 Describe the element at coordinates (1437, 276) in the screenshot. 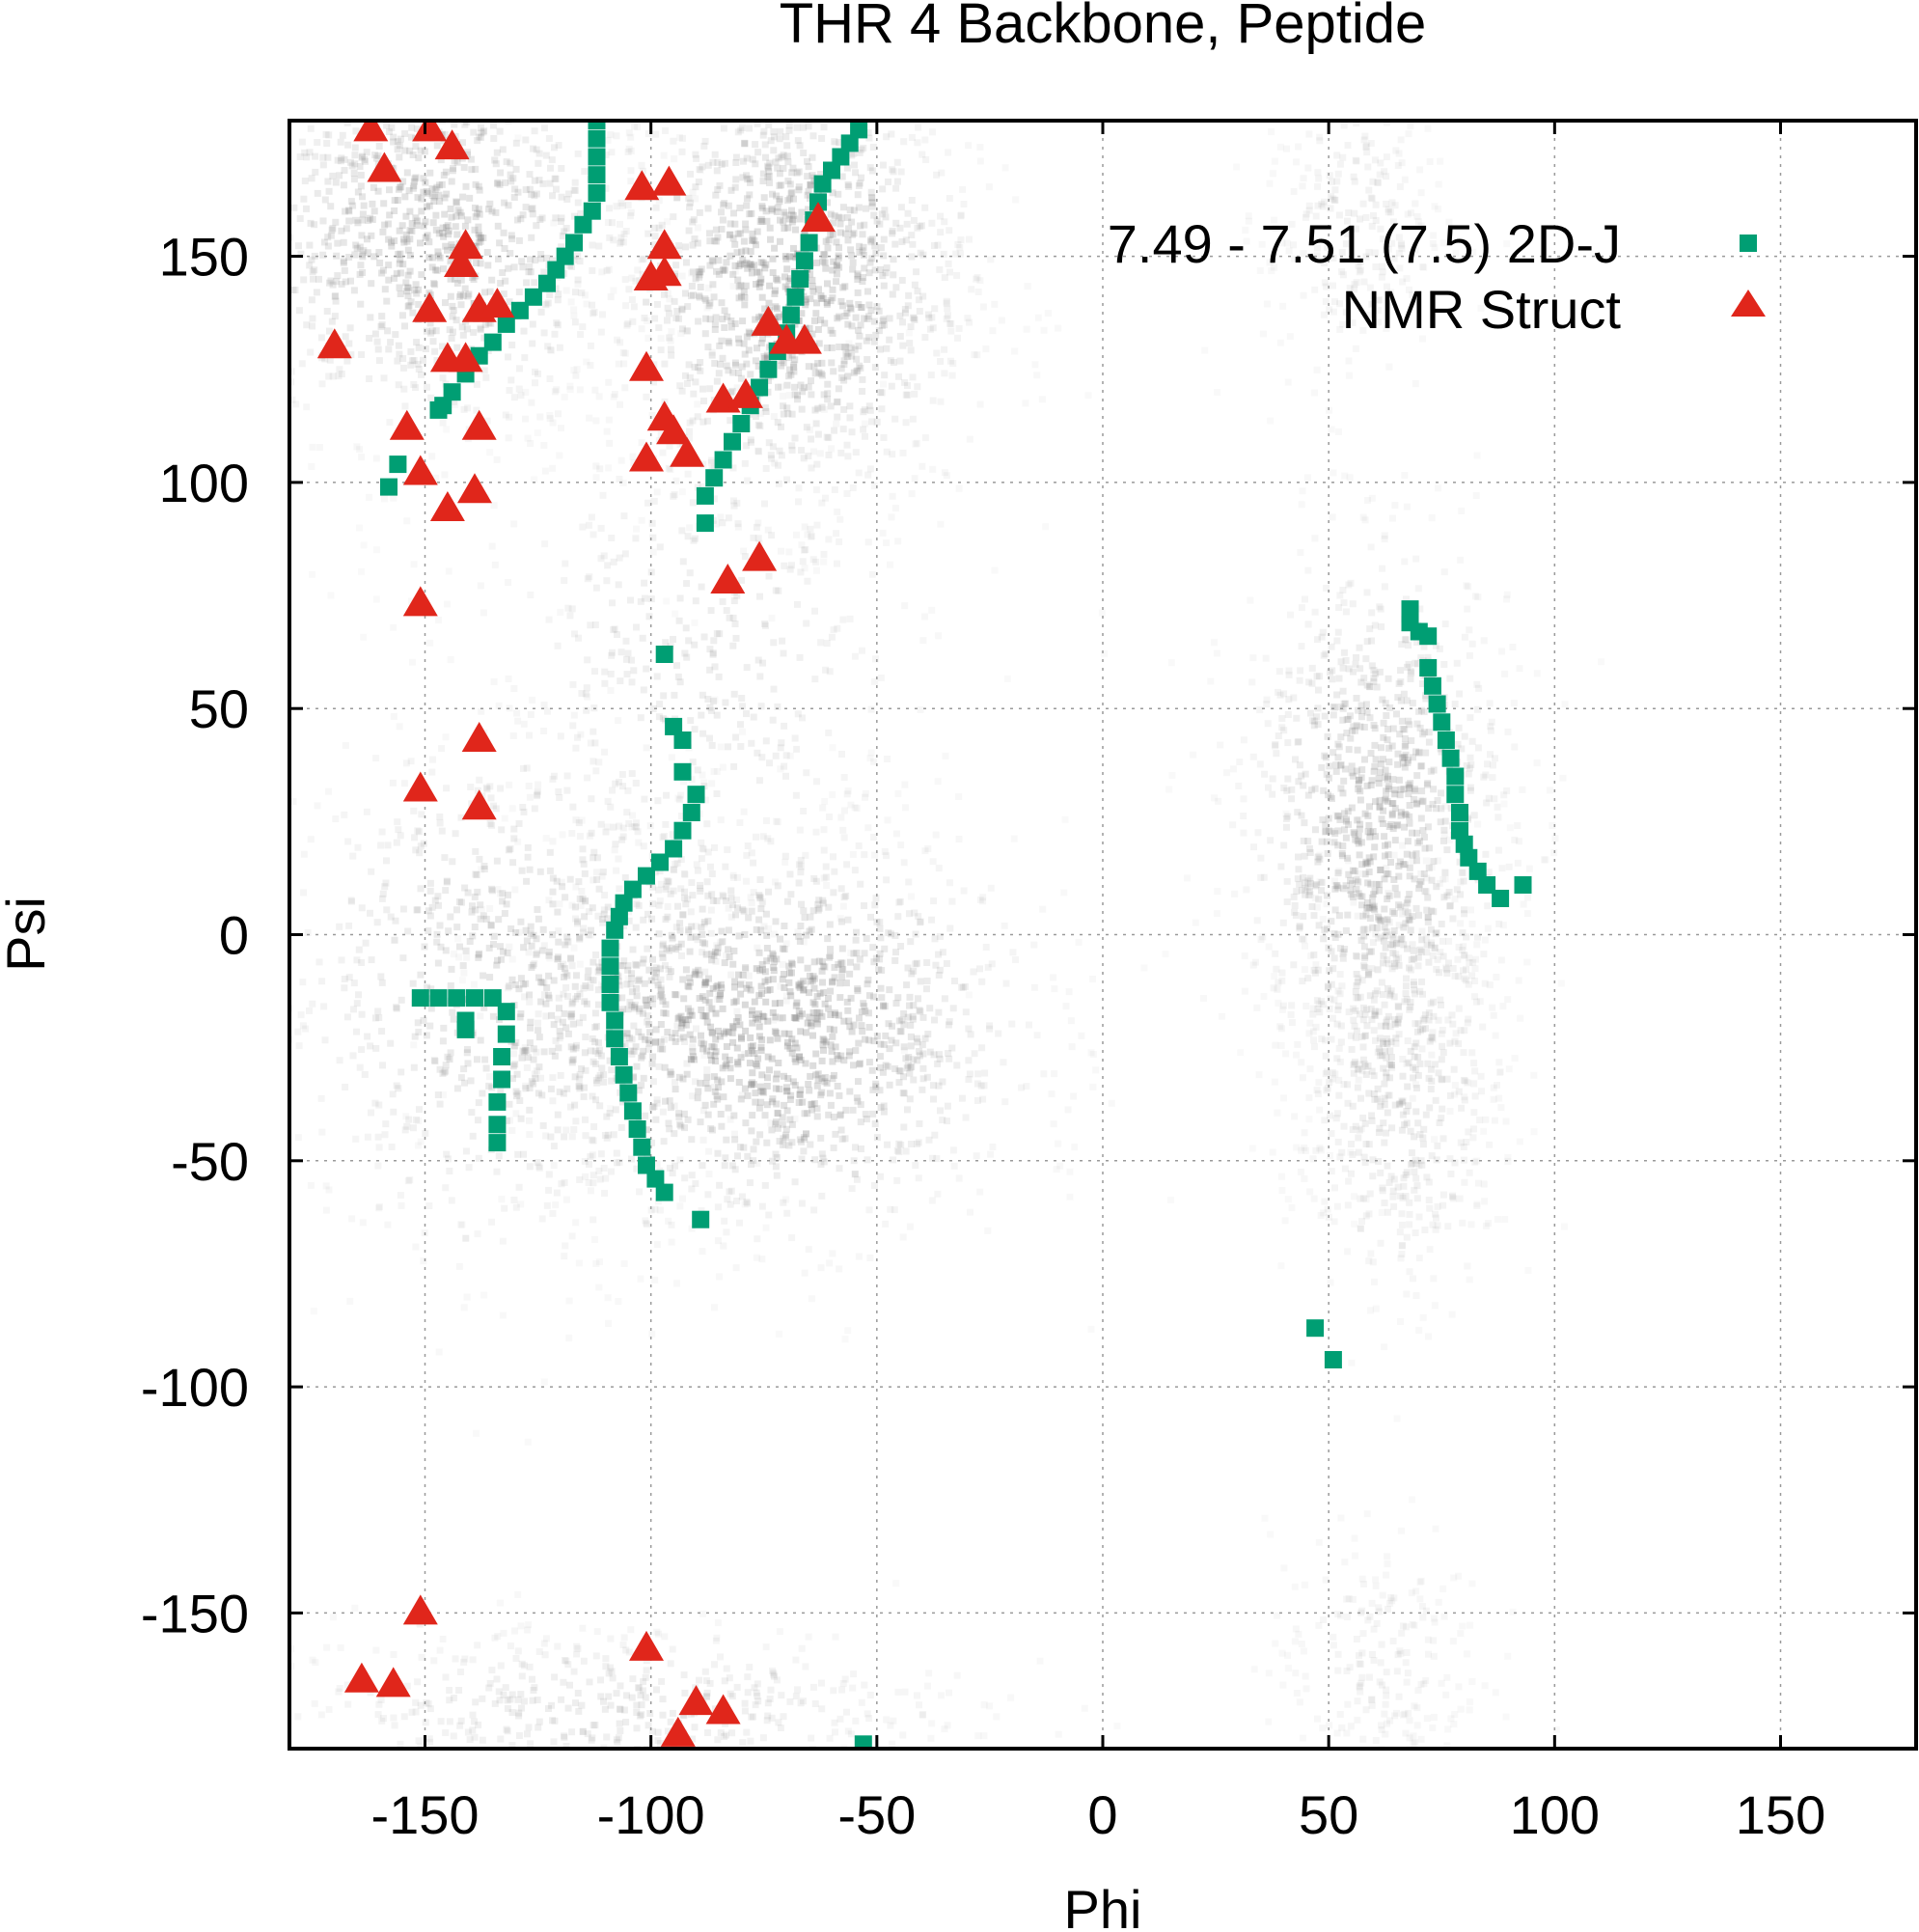

I see `legend: 7.49 - 7.51 (7.5) 2D-J NMR Struct` at that location.